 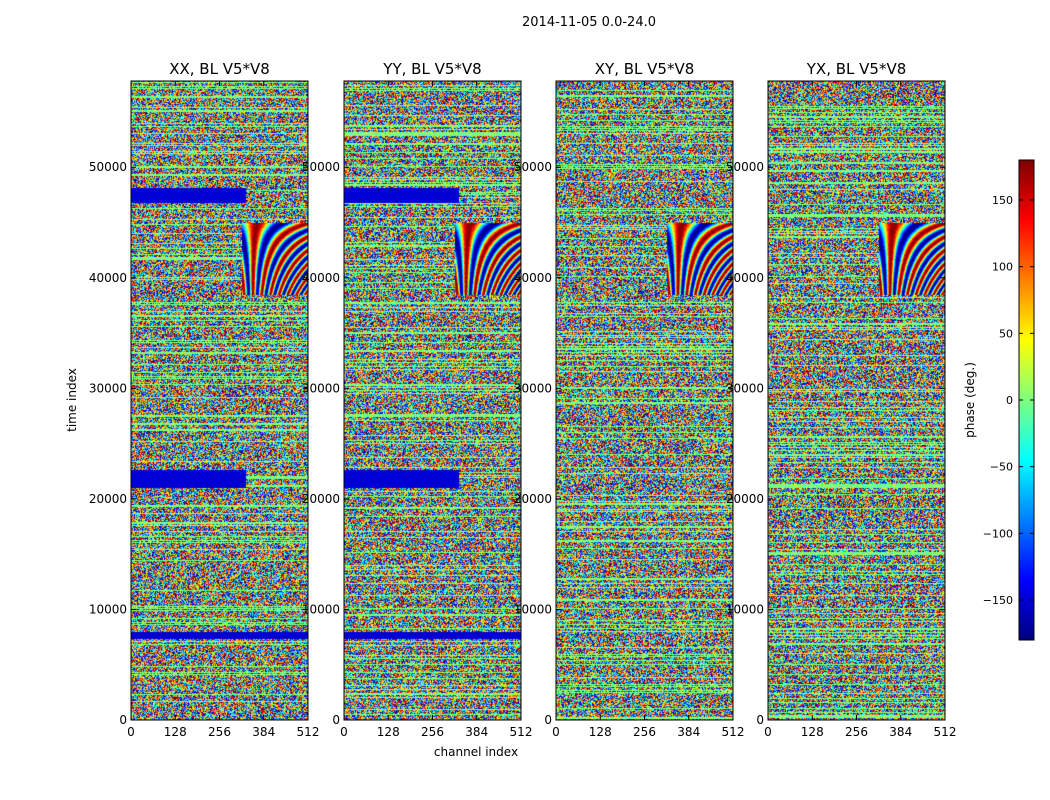 I want to click on colorbar-tick-label: 0, so click(x=1009, y=400).